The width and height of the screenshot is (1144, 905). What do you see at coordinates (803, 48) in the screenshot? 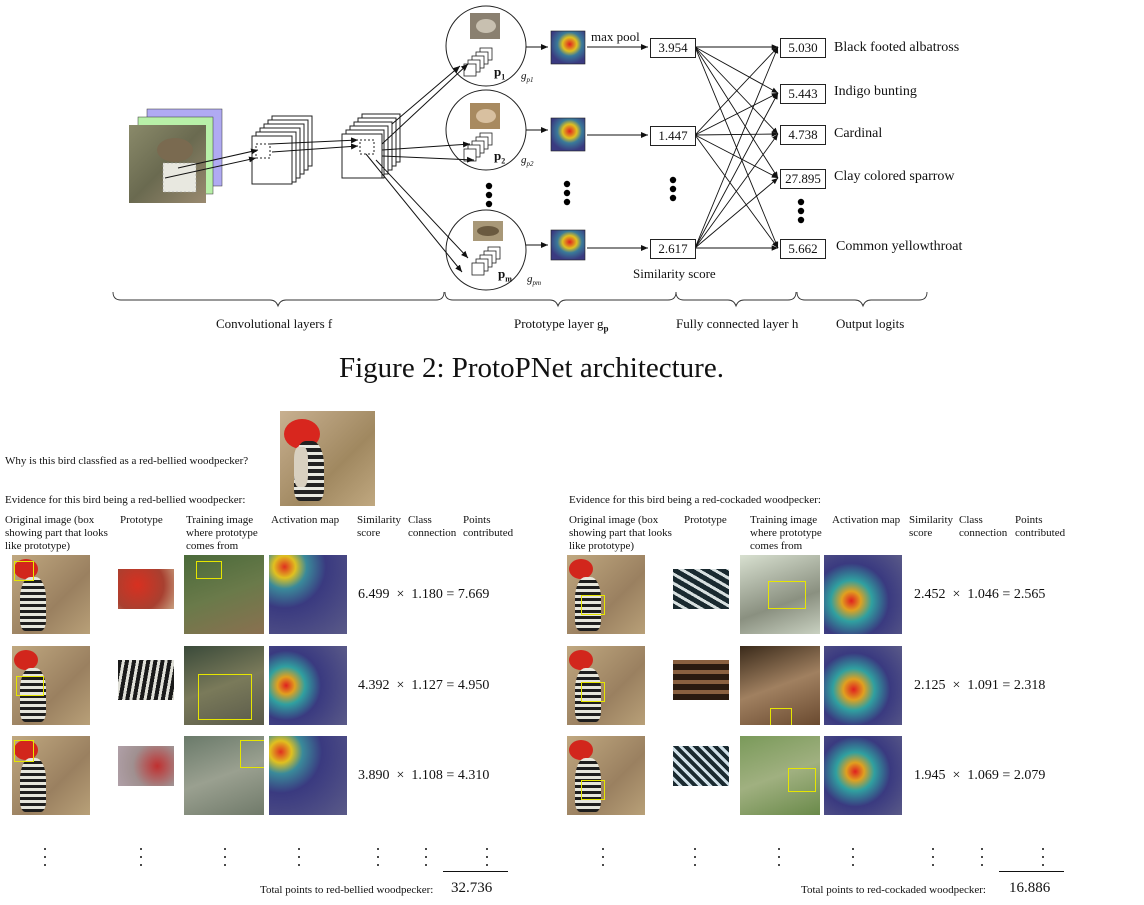
I see `logit-box-1: 5.030` at bounding box center [803, 48].